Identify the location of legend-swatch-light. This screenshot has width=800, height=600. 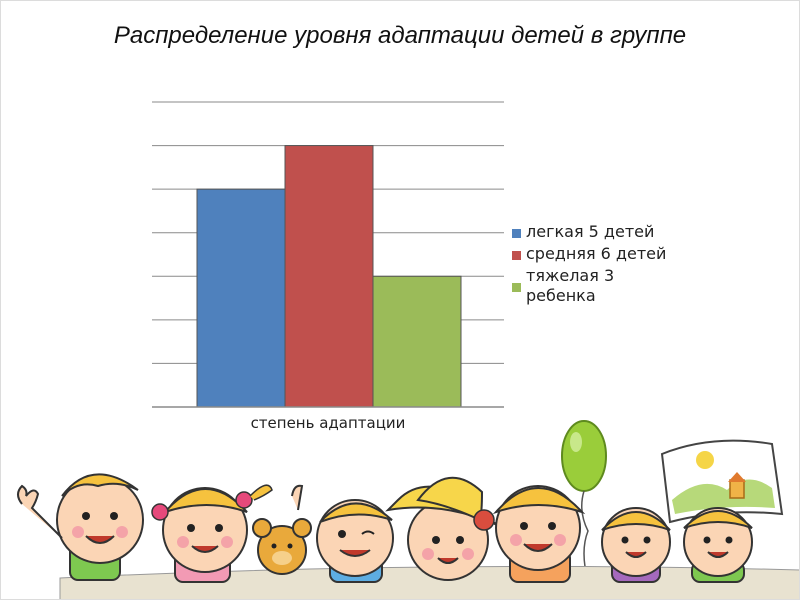
(516, 233).